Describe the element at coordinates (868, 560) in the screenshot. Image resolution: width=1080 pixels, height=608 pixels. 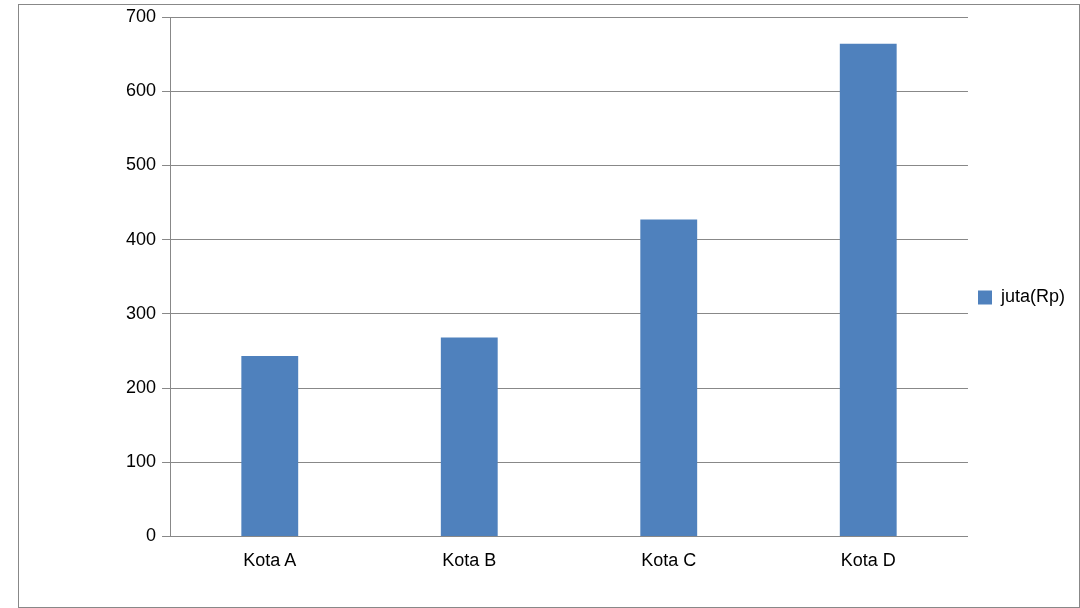
I see `x-tick-label: Kota D` at that location.